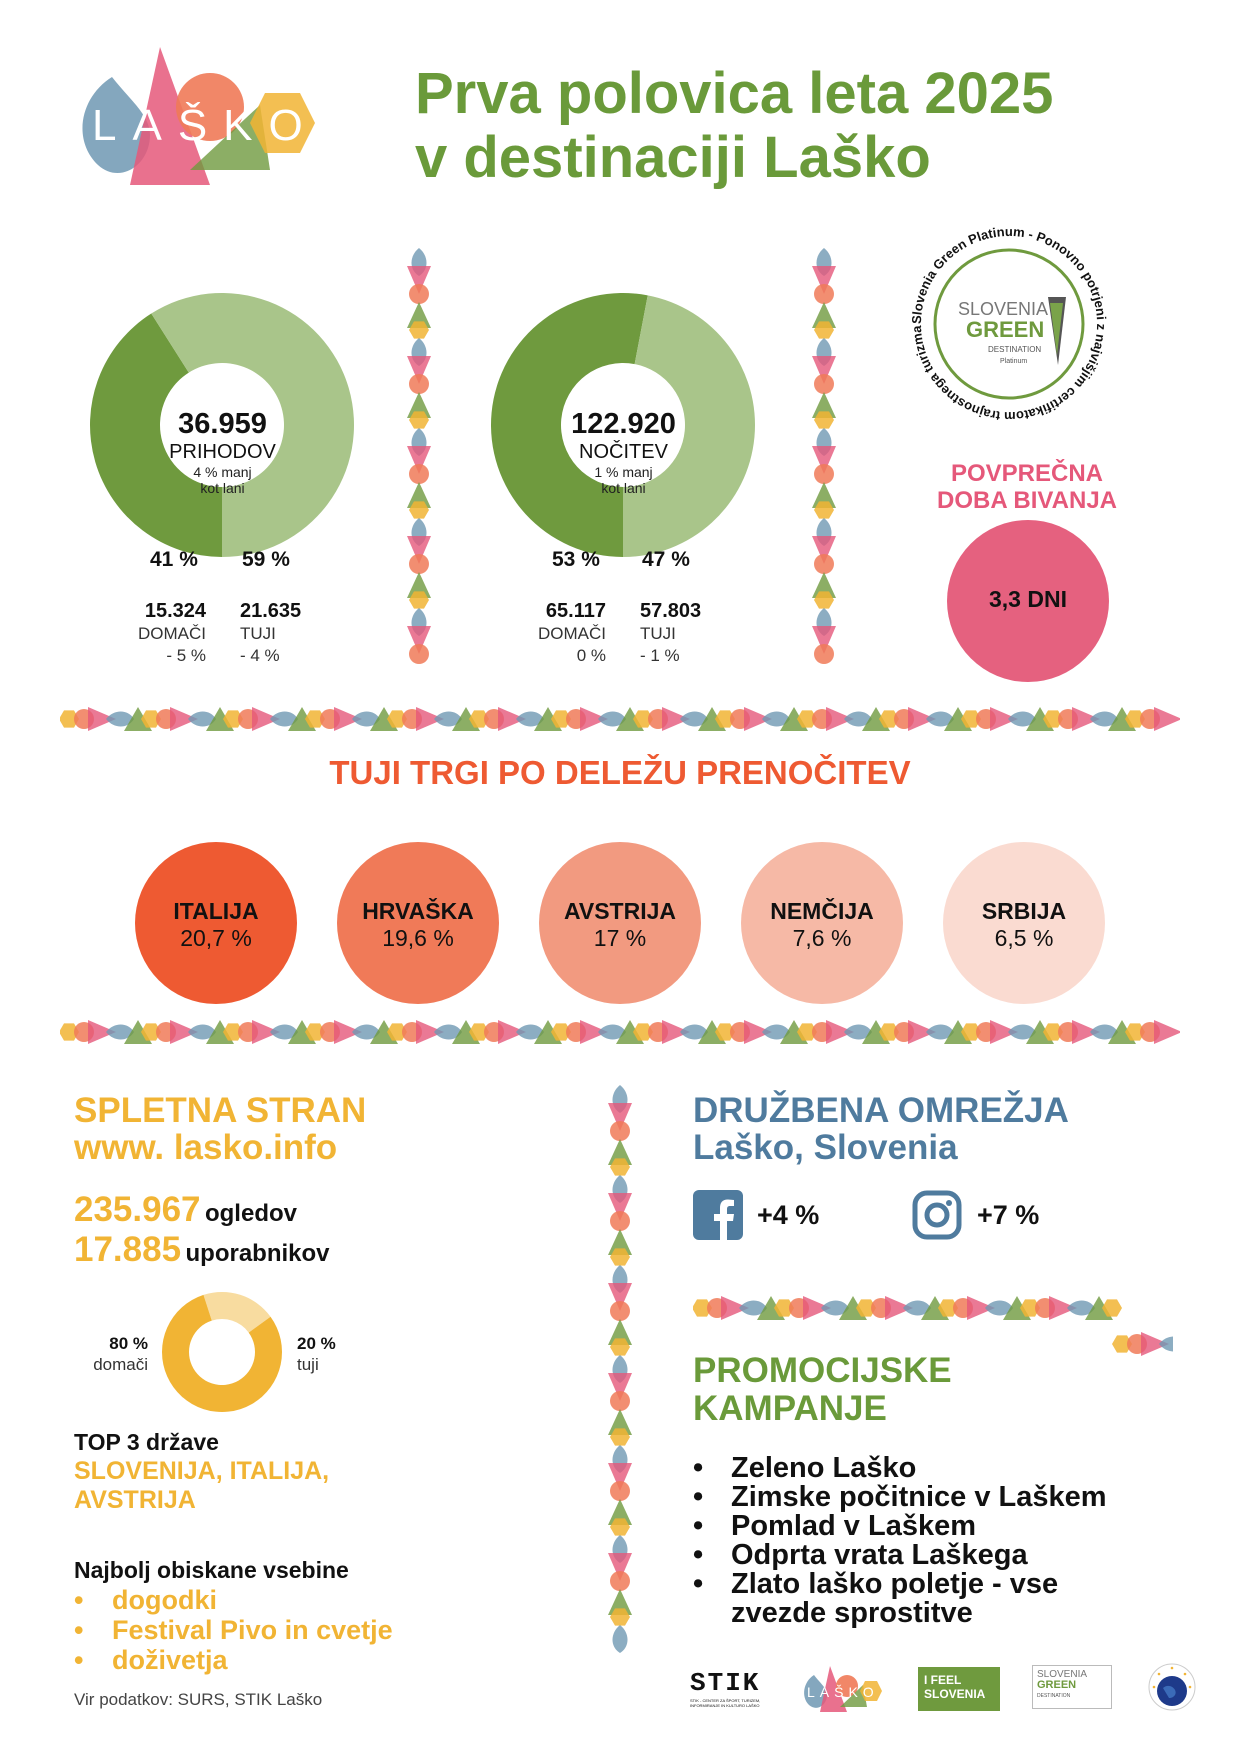  Describe the element at coordinates (418, 923) in the screenshot. I see `market-circle-hrvaška: HRVAŠKA 19,6 %` at that location.